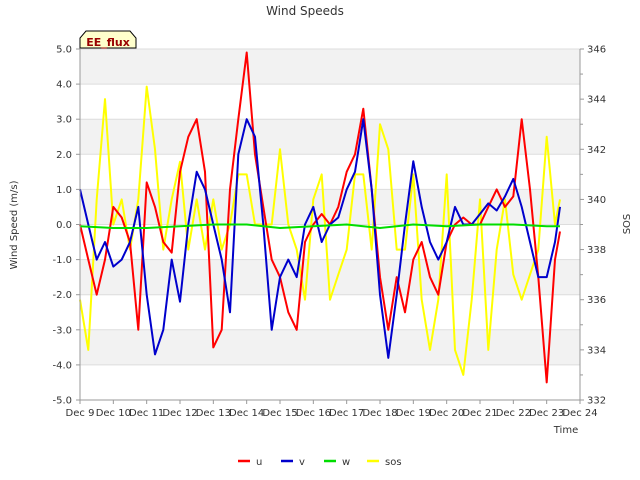 The image size is (640, 480). I want to click on y-tick-label: 2.0, so click(64, 155).